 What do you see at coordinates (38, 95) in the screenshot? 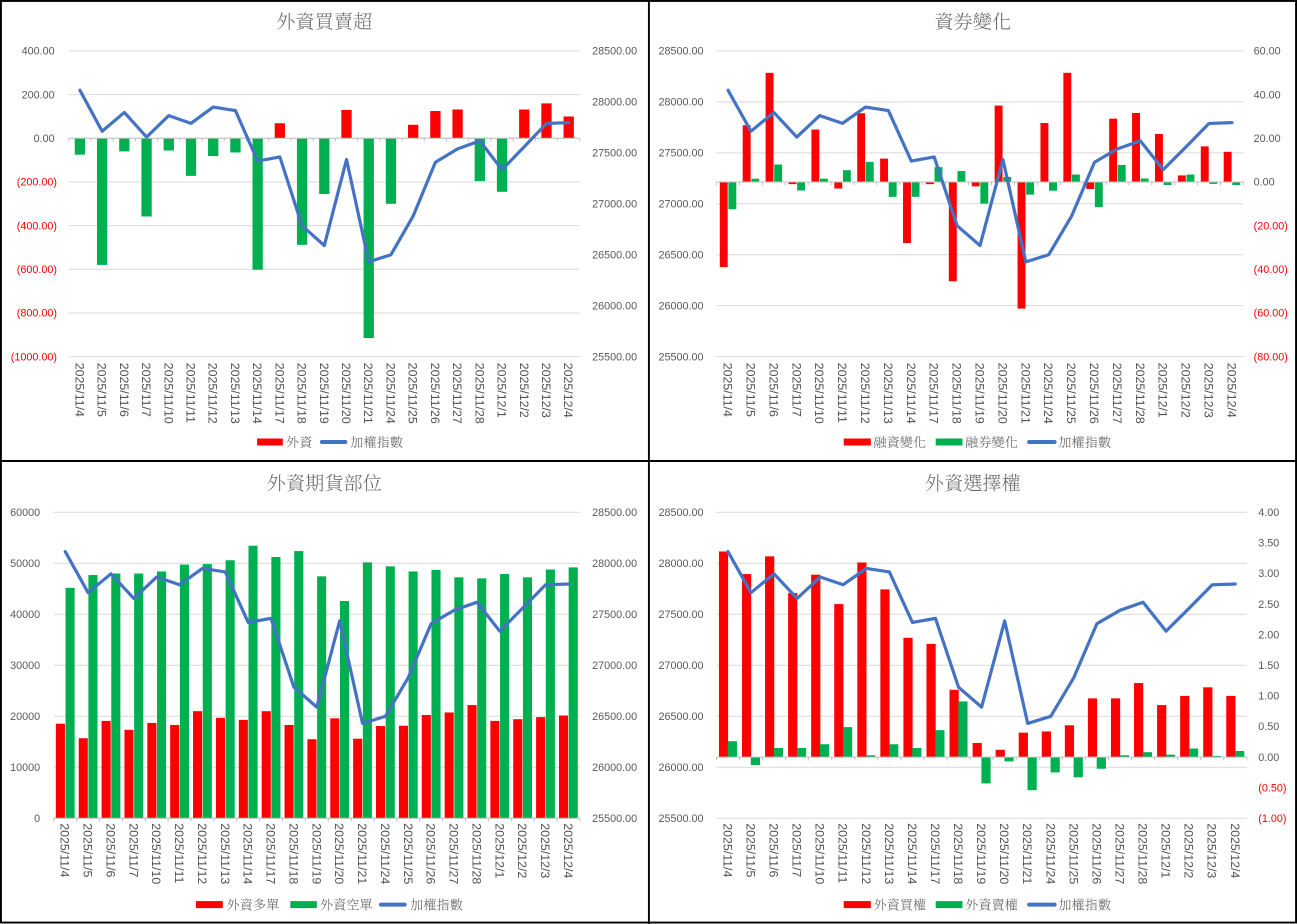
I see `svg-text: 200.00` at bounding box center [38, 95].